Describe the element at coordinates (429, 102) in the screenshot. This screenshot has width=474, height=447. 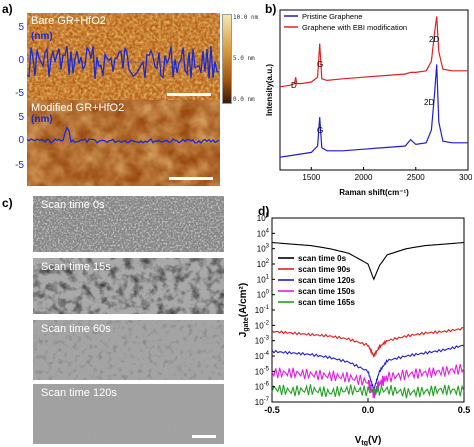
I see `raman-annotation-2d-bottom: 2D` at that location.